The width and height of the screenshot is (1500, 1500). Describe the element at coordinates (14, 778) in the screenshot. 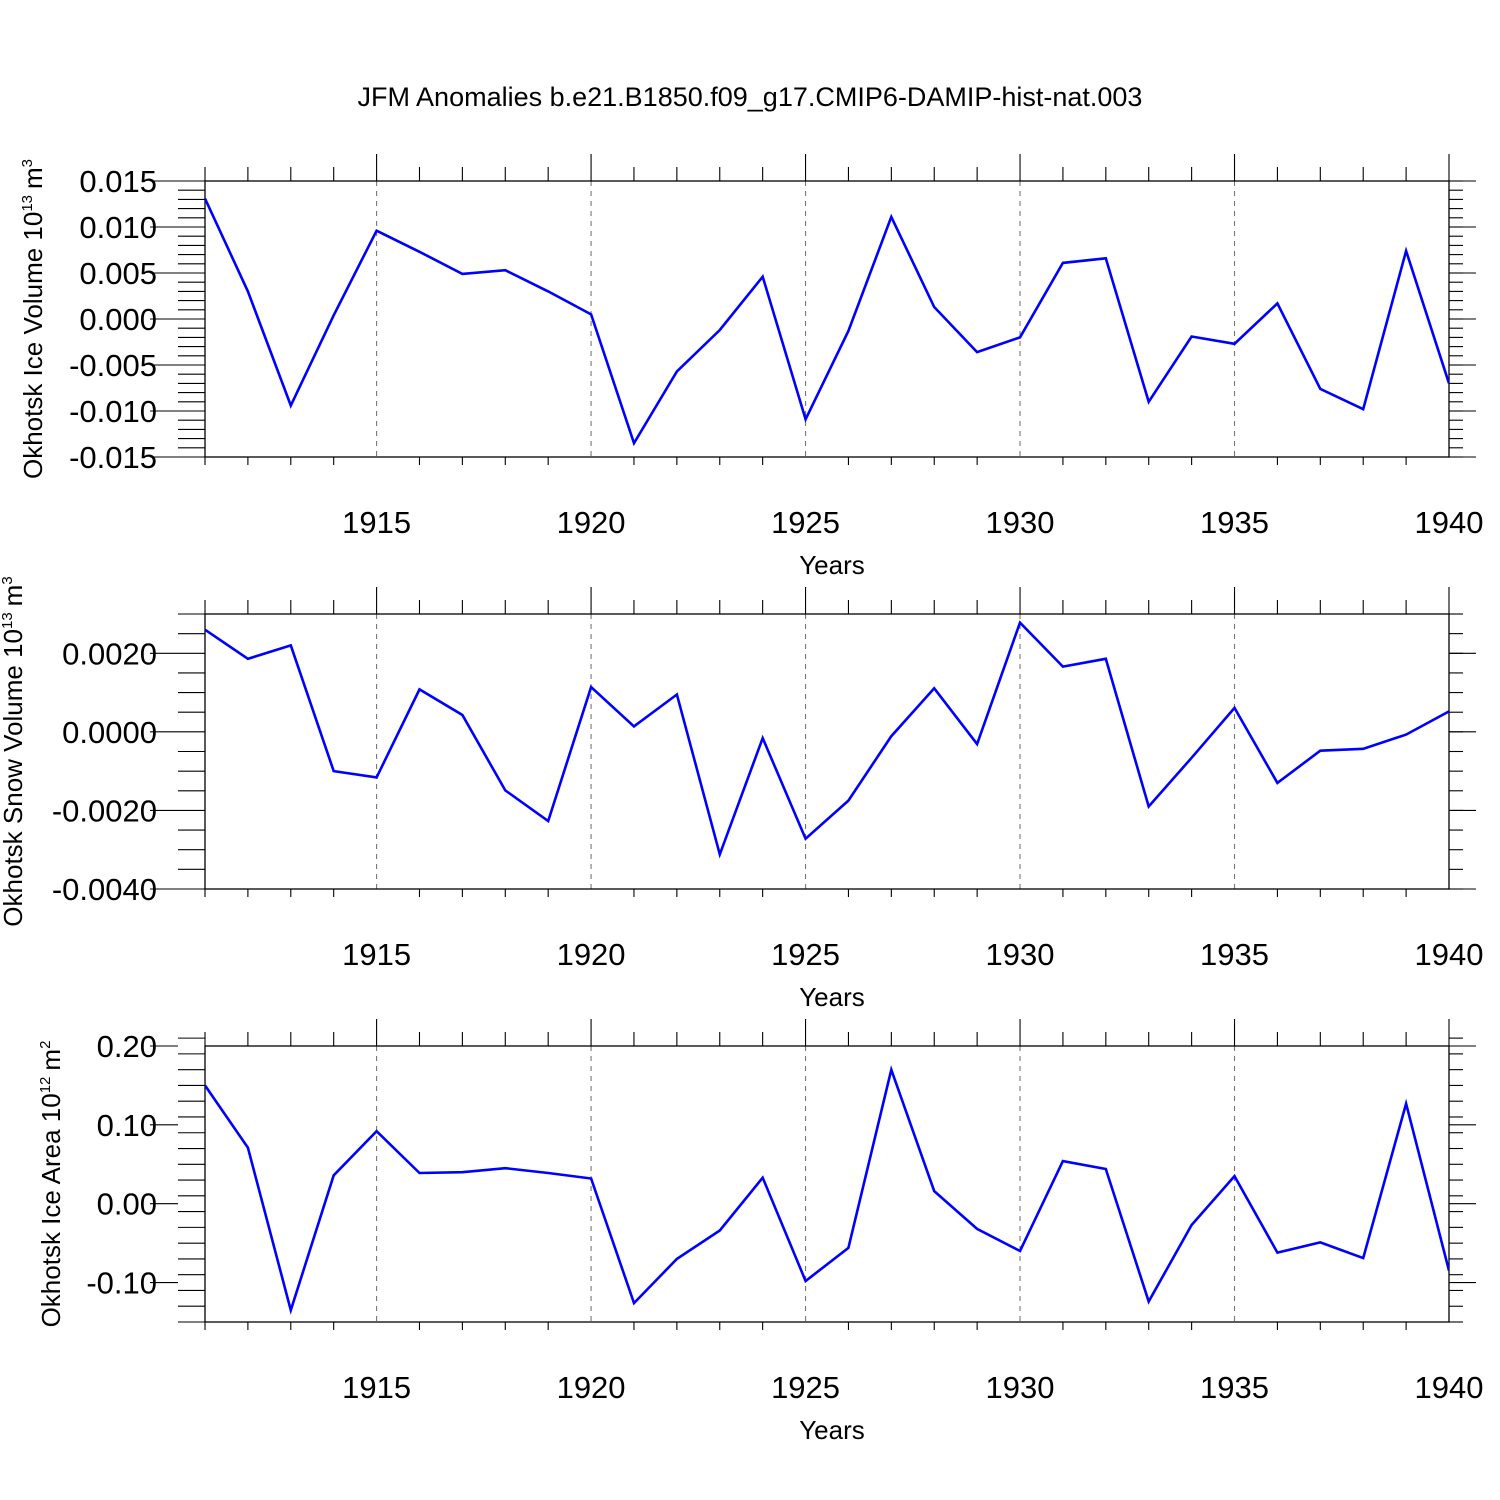

I see `y-axis-label-part: Okhotsk Snow Volume 10` at that location.